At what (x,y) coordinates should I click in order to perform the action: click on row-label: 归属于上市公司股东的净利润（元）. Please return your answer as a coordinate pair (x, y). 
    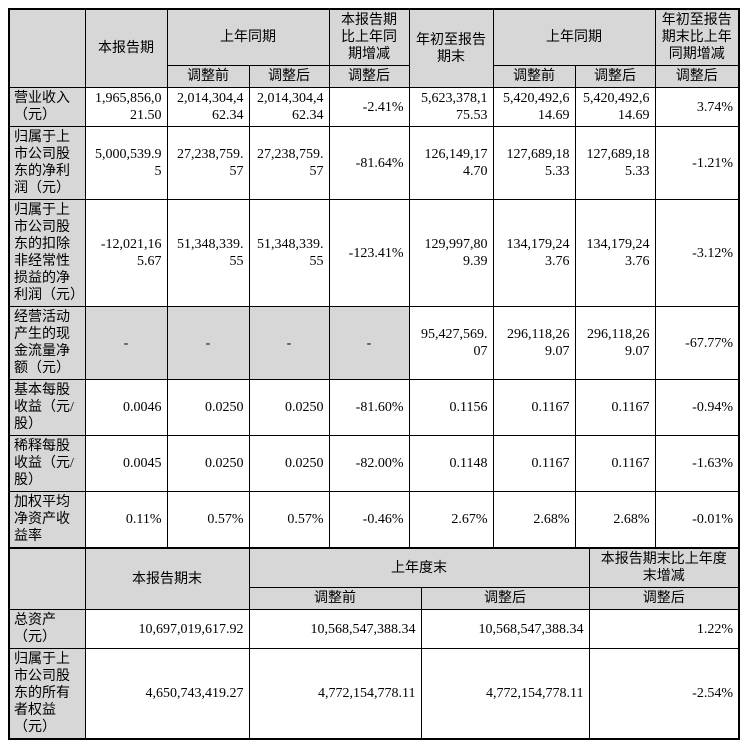
    Looking at the image, I should click on (47, 163).